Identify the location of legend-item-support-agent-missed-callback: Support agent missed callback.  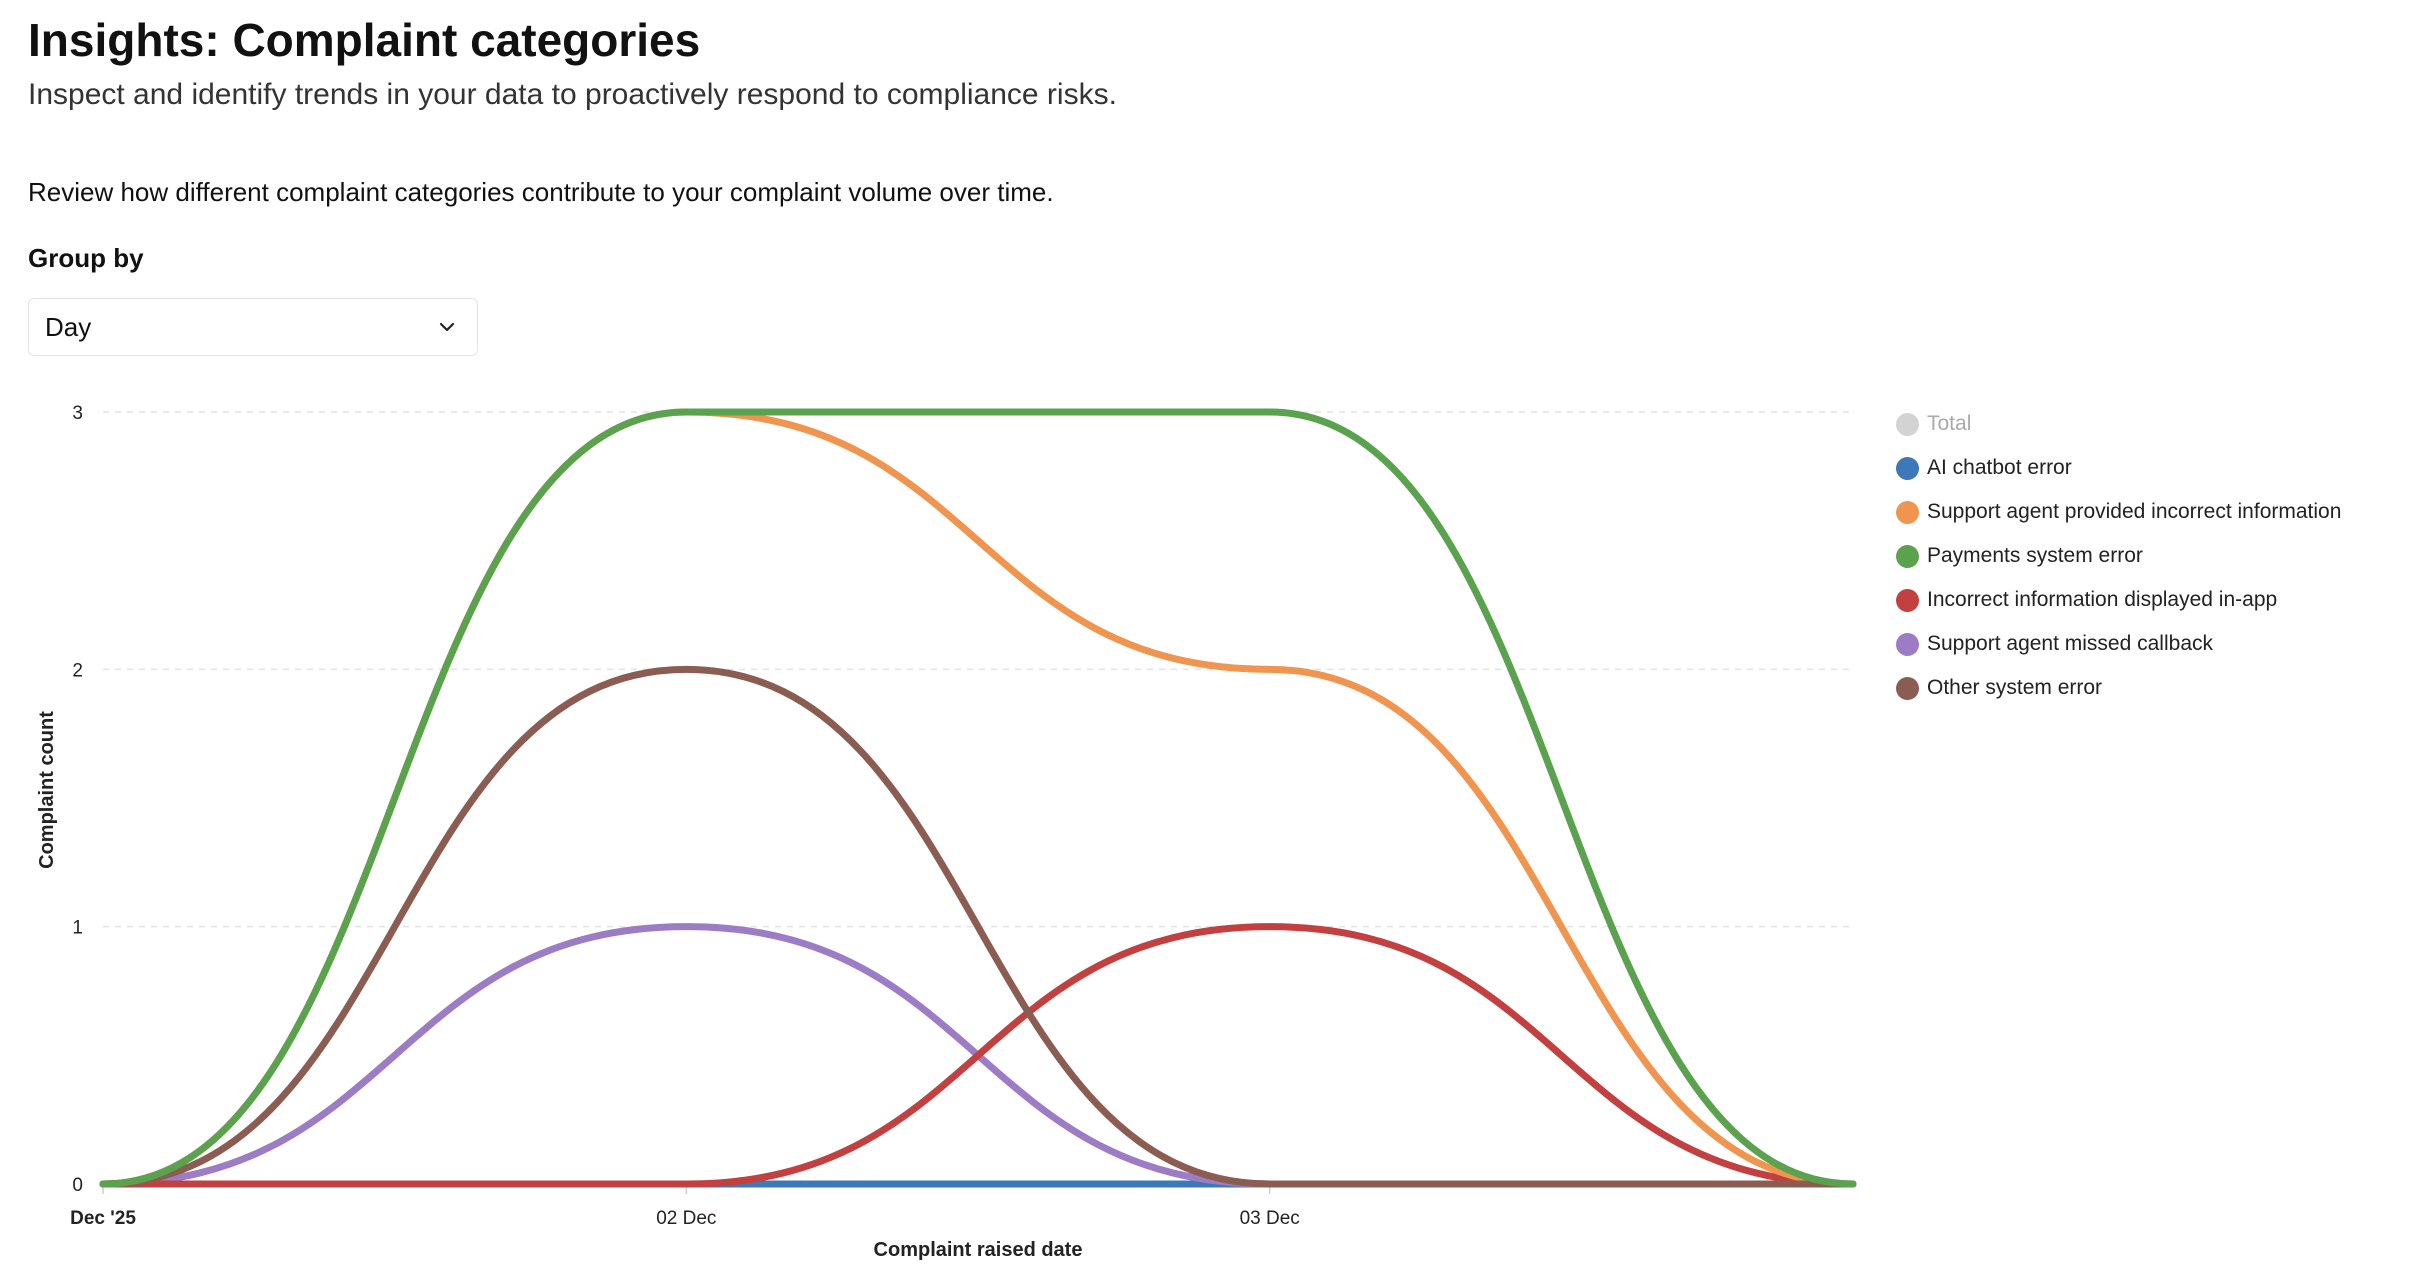
(2118, 644).